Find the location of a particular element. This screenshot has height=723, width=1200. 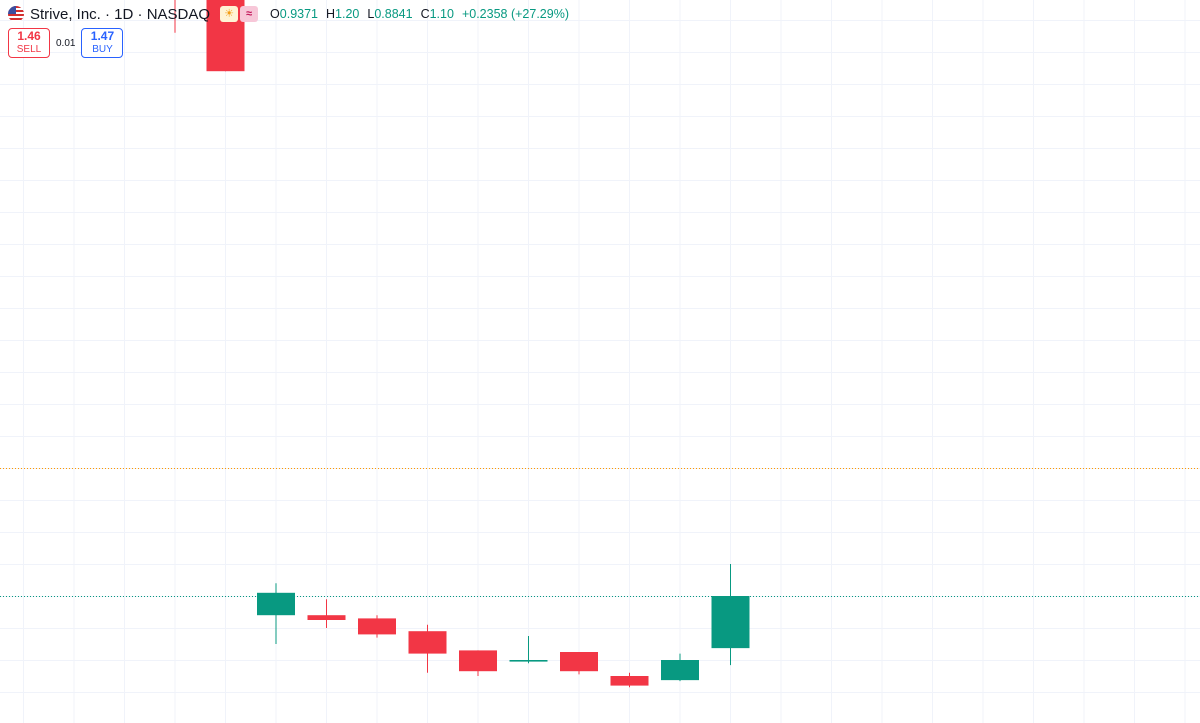

buy-label: BUY is located at coordinates (102, 50).